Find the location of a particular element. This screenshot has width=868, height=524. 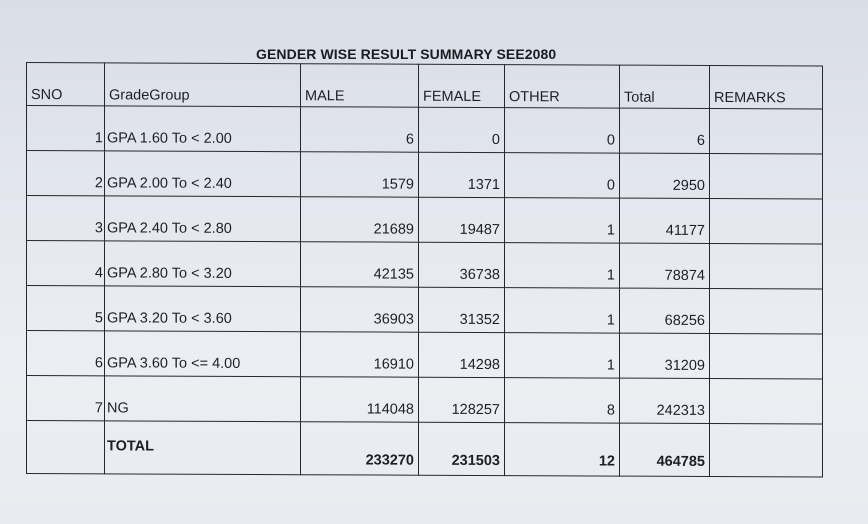

table-row: 1 GPA 1.60 To < 2.00 6 0 0 6 is located at coordinates (424, 129).